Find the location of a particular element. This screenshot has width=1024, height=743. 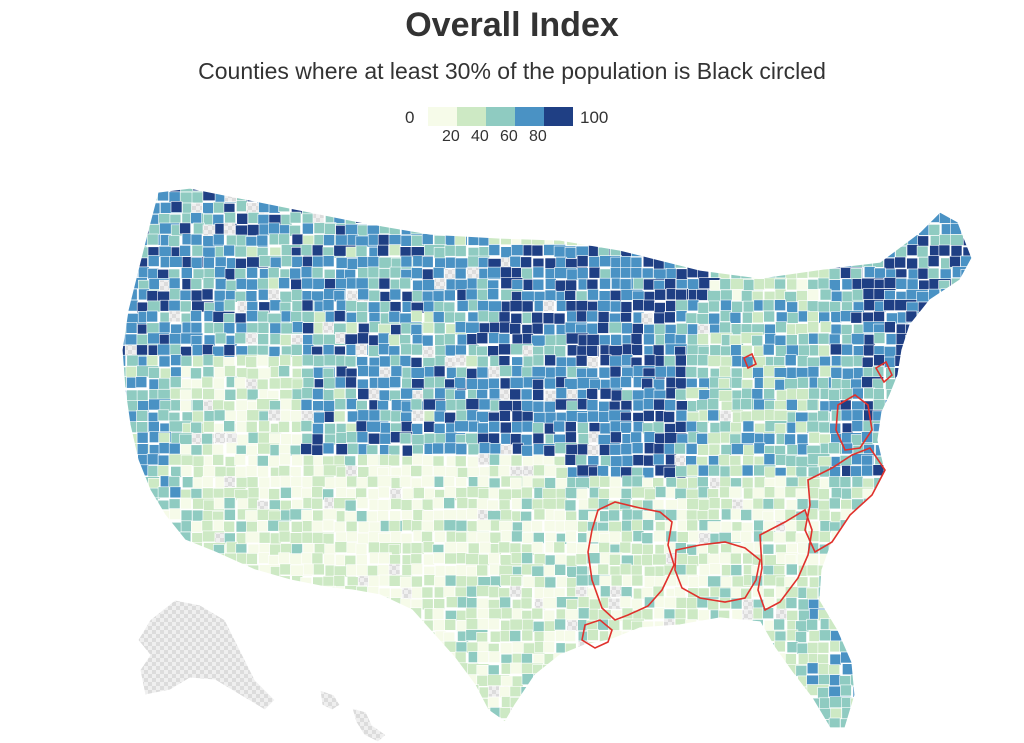

legend-ticks: 20 40 60 80 is located at coordinates (500, 137).